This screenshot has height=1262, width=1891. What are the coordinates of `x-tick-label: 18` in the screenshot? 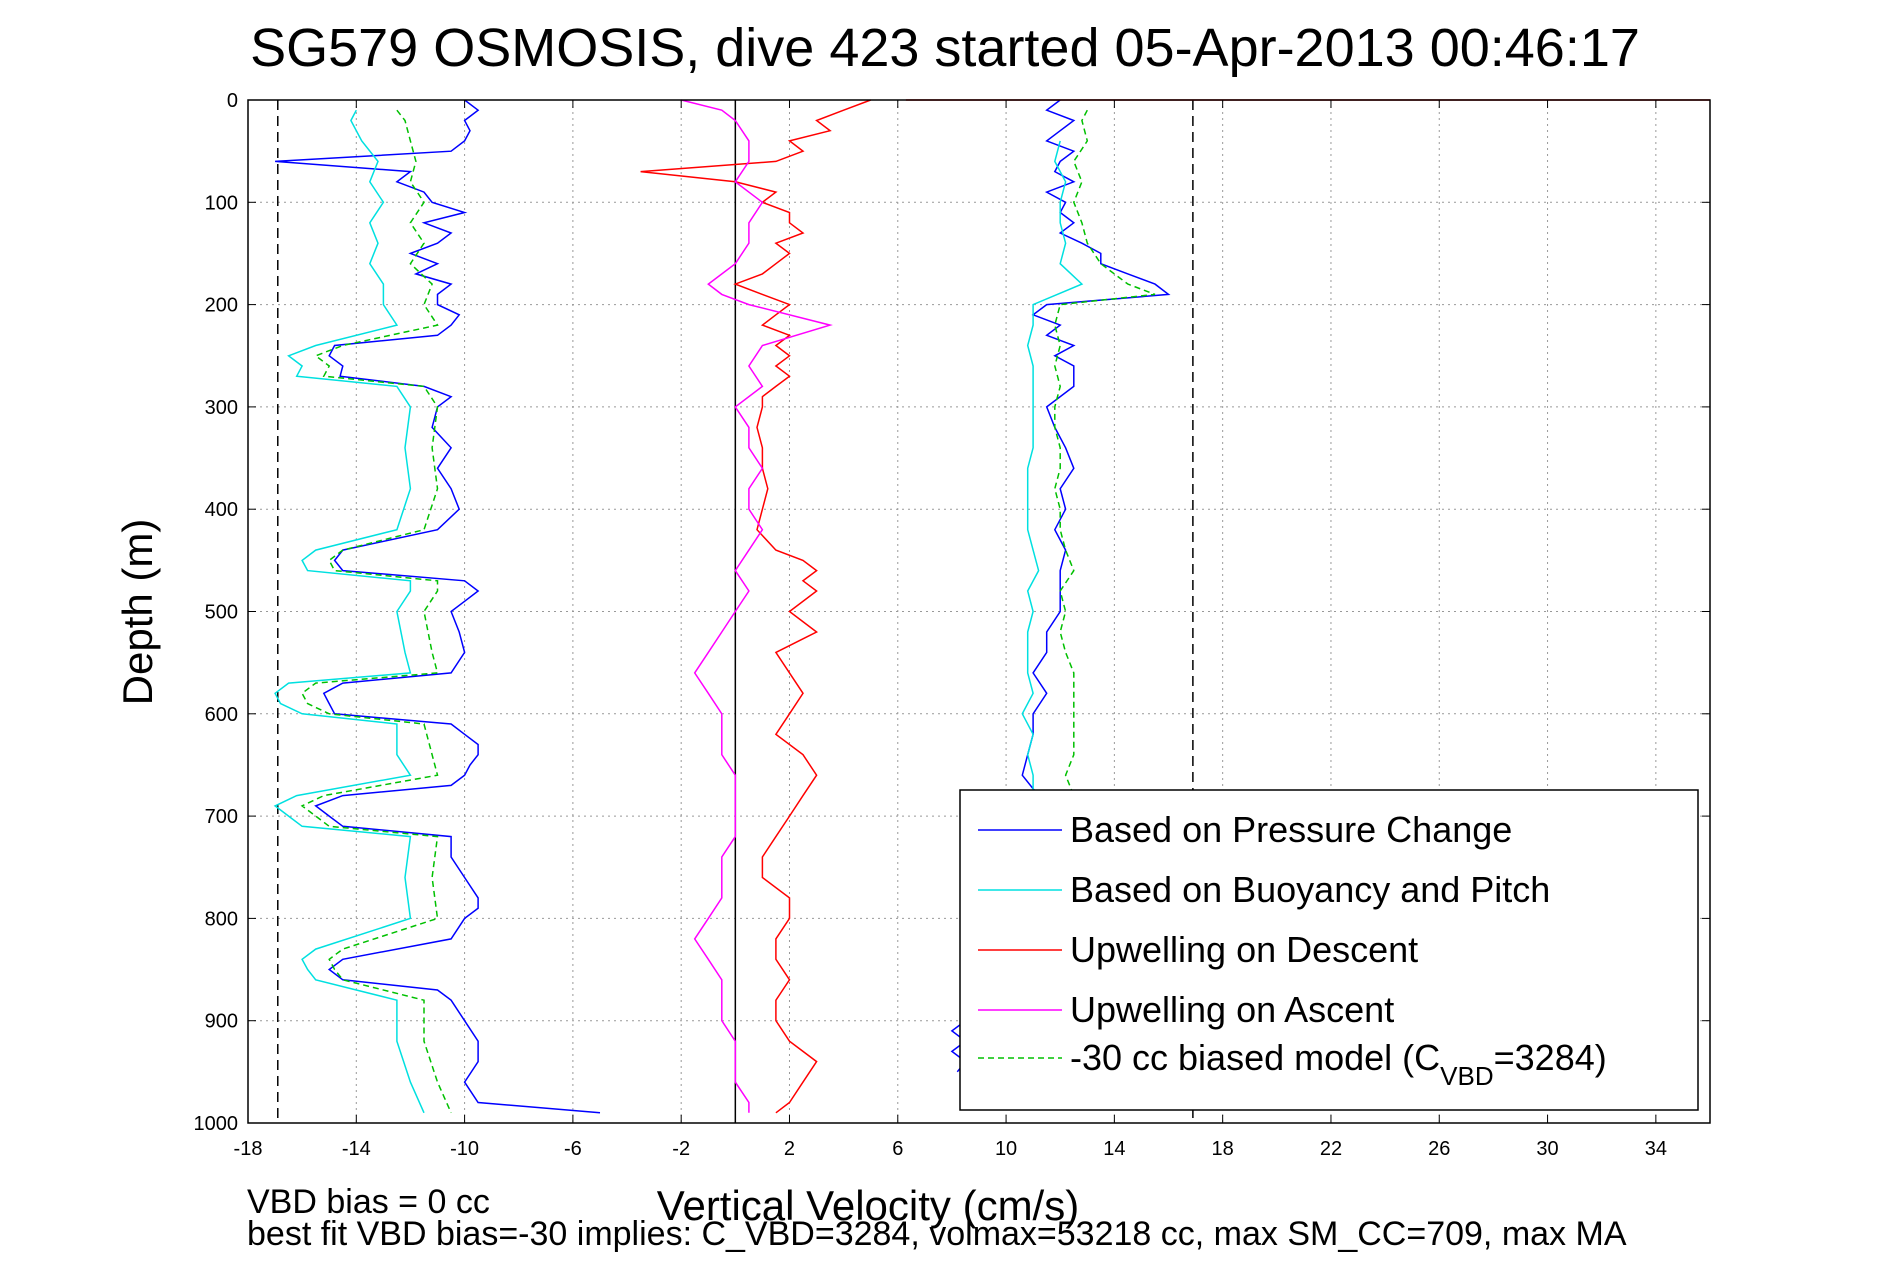 It's located at (1223, 1149).